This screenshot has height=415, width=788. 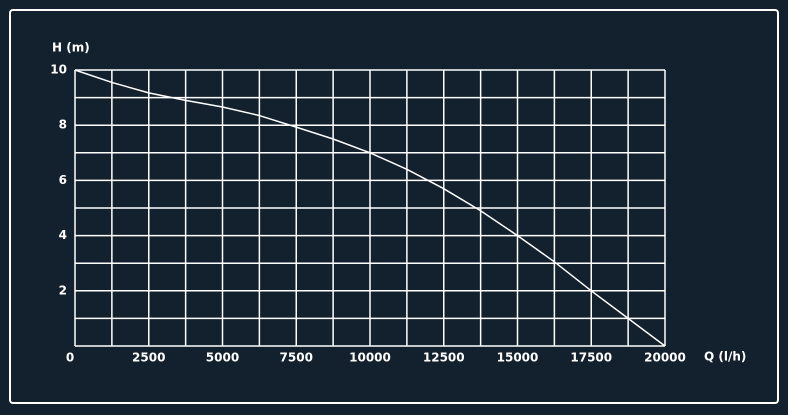 What do you see at coordinates (518, 358) in the screenshot?
I see `x-tick-label: 15000` at bounding box center [518, 358].